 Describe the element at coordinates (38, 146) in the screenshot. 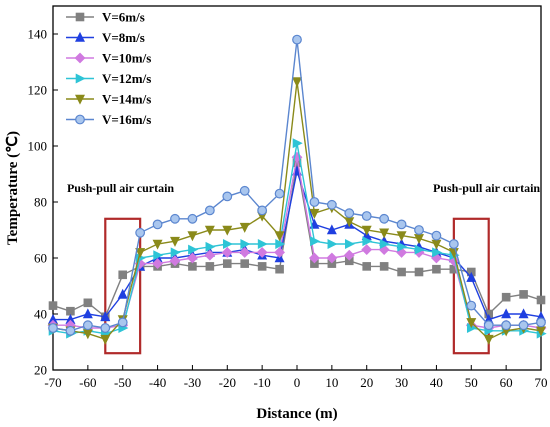

I see `y-tick-label: 100` at that location.